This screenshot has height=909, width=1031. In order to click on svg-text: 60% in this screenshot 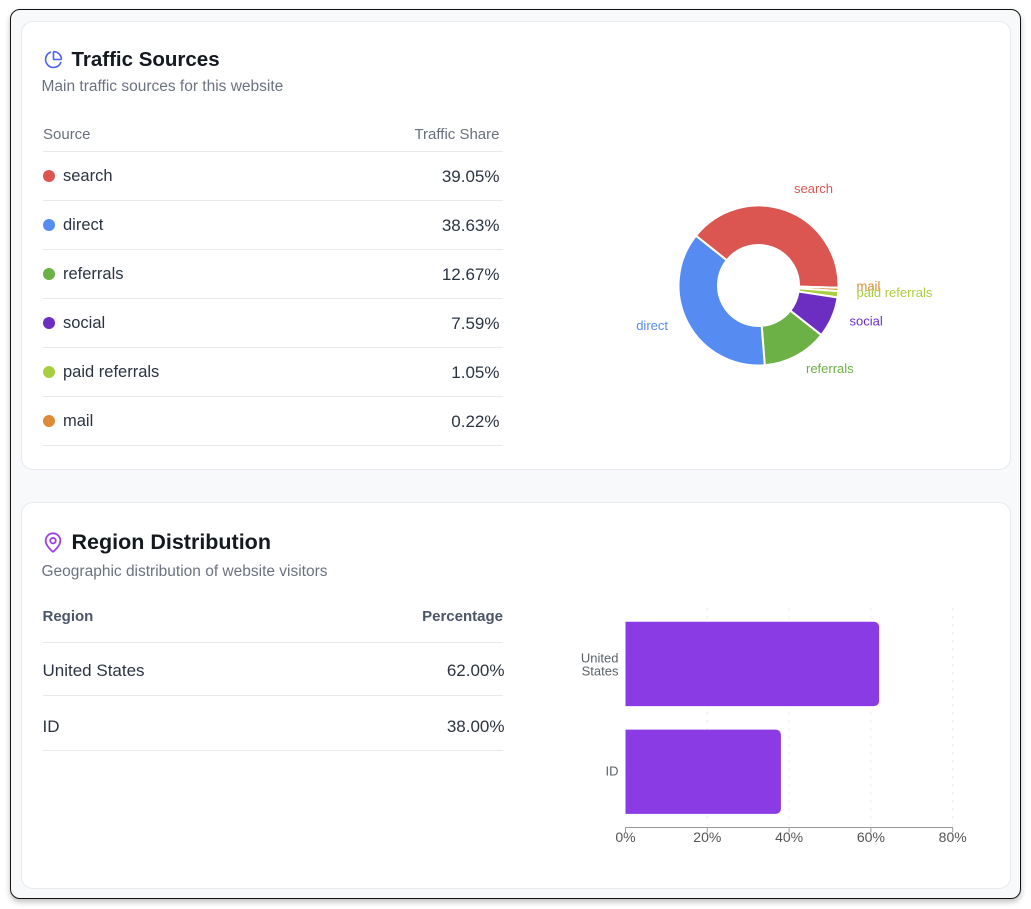, I will do `click(871, 837)`.